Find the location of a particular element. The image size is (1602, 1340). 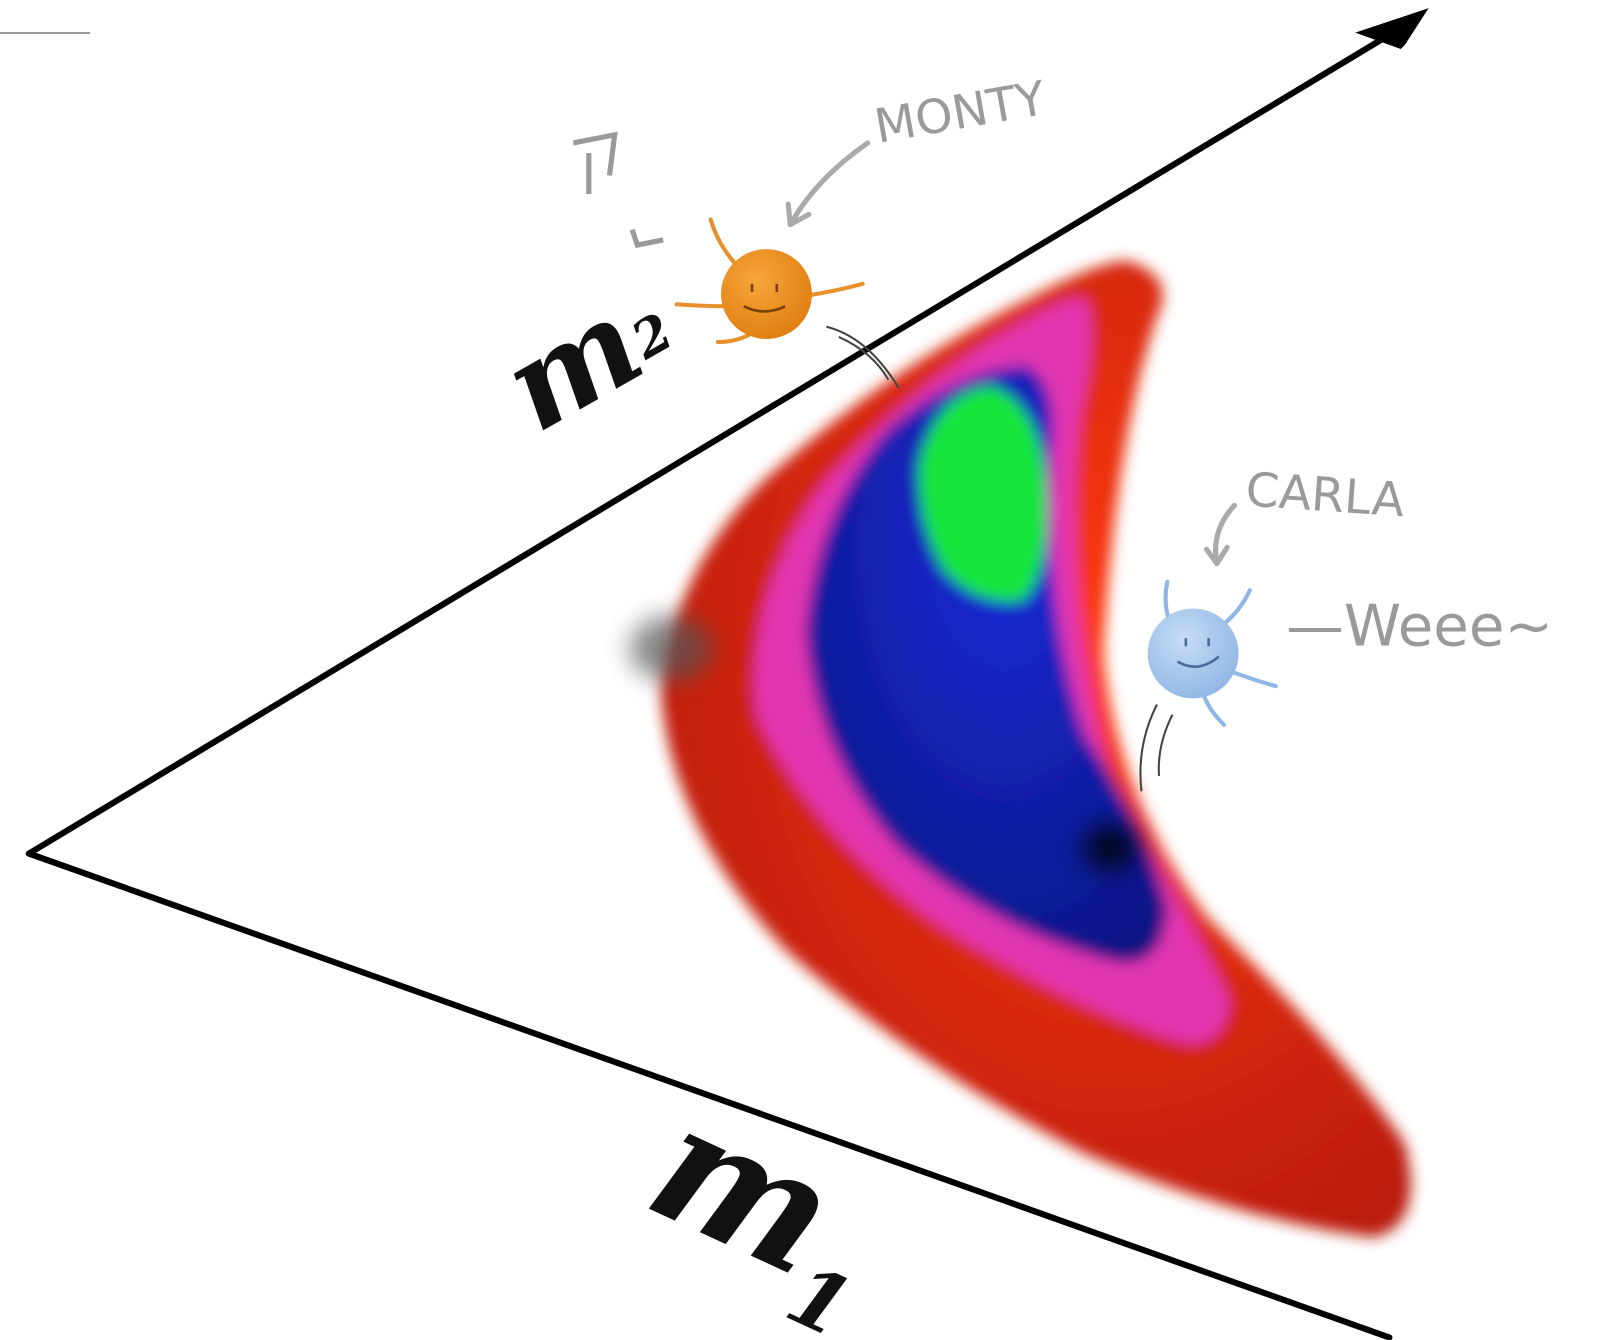

monty is located at coordinates (766, 294).